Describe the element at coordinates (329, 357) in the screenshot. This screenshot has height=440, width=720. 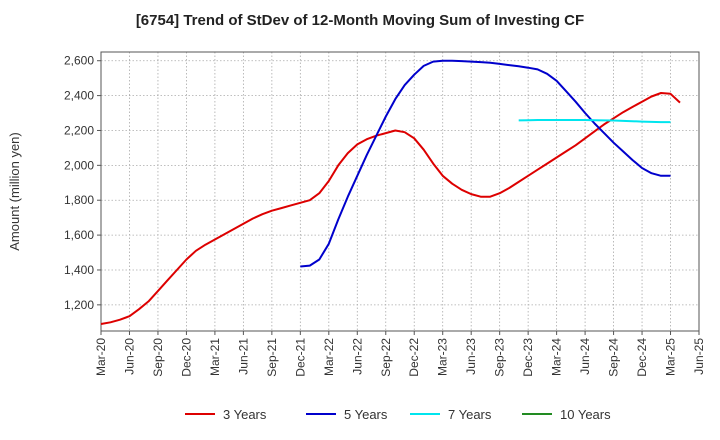
I see `x-tick-label: Mar-22` at that location.